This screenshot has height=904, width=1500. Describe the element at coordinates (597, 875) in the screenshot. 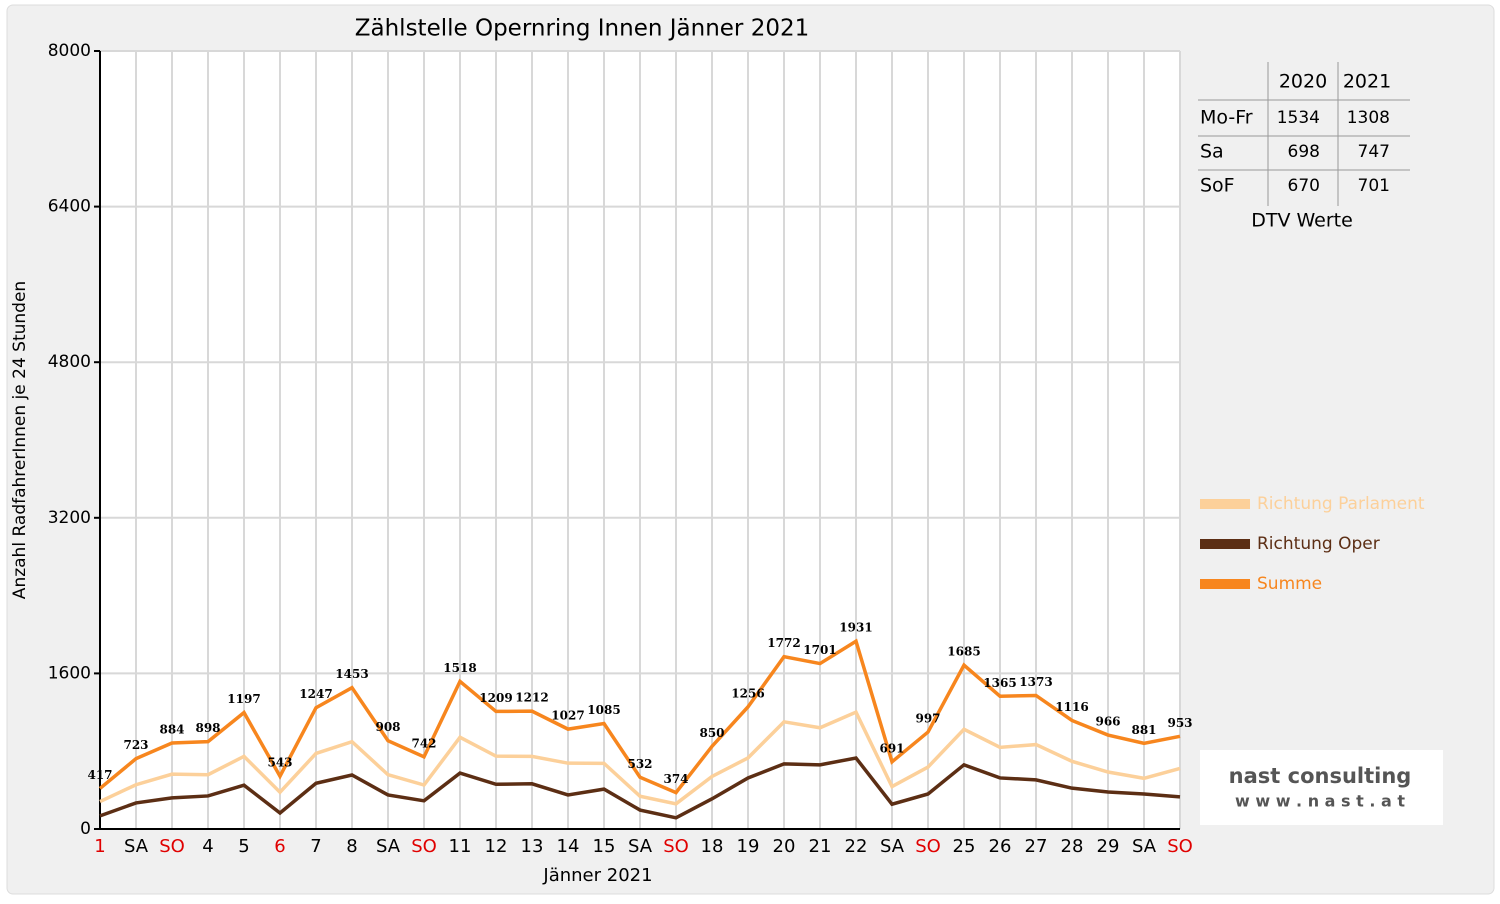

I see `x-axis-label: Jänner 2021` at that location.